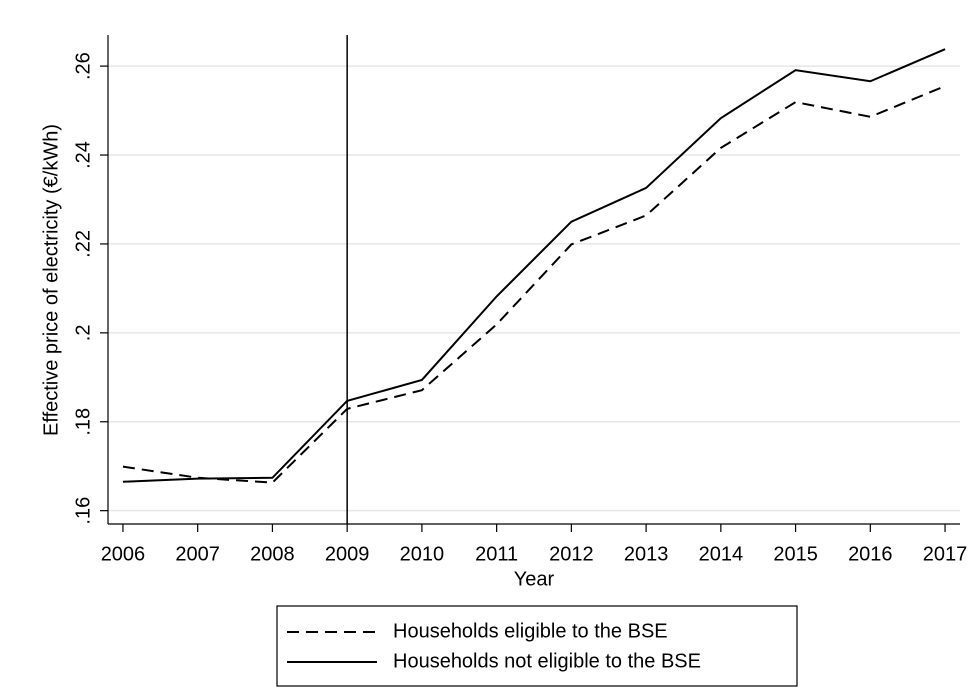 This screenshot has width=973, height=698. I want to click on y-tick-label: .18, so click(83, 422).